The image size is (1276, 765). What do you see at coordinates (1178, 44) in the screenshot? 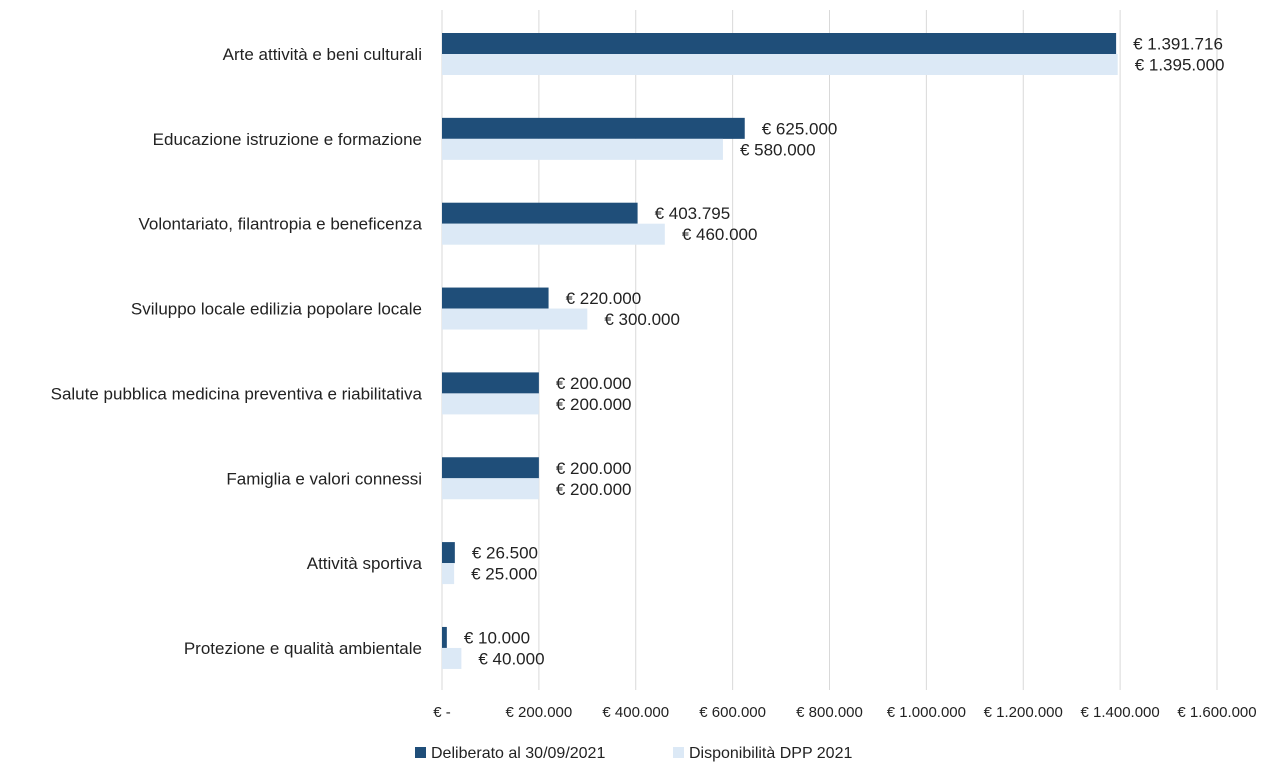
I see `data-label: € 1.391.716` at bounding box center [1178, 44].